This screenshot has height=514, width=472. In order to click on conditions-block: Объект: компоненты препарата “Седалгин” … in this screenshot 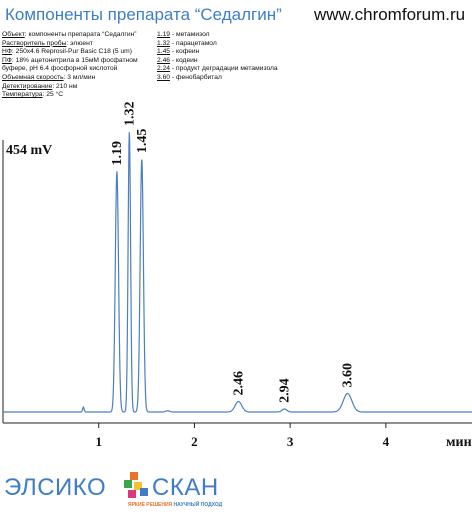, I will do `click(70, 65)`.